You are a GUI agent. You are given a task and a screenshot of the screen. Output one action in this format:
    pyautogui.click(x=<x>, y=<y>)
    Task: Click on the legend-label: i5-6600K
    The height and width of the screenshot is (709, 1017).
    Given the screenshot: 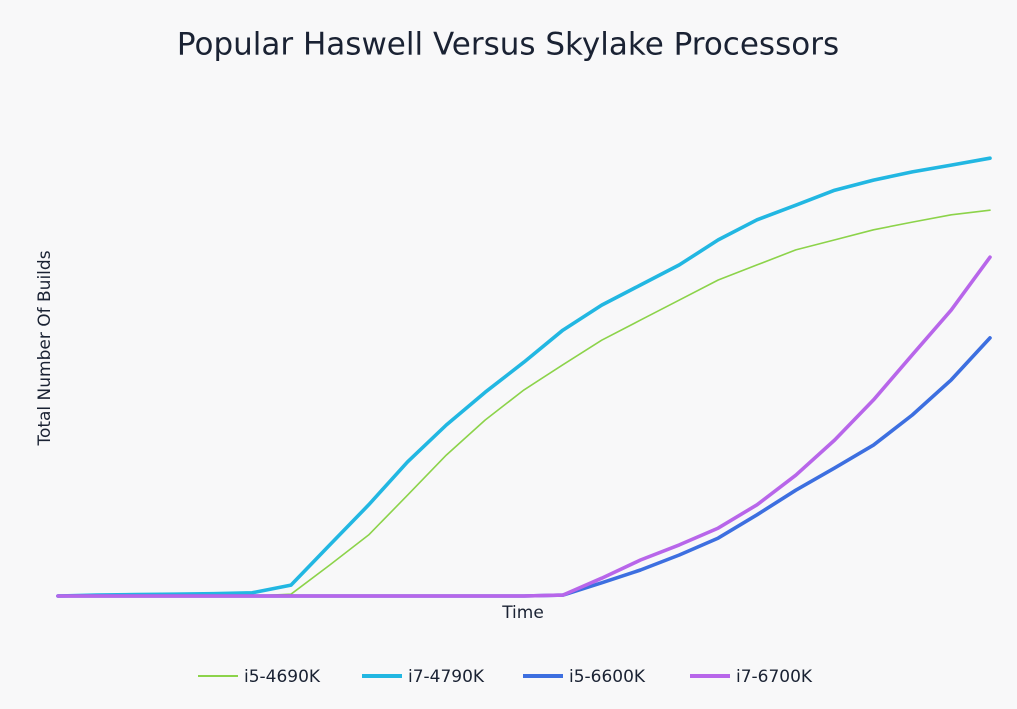 What is the action you would take?
    pyautogui.click(x=607, y=677)
    